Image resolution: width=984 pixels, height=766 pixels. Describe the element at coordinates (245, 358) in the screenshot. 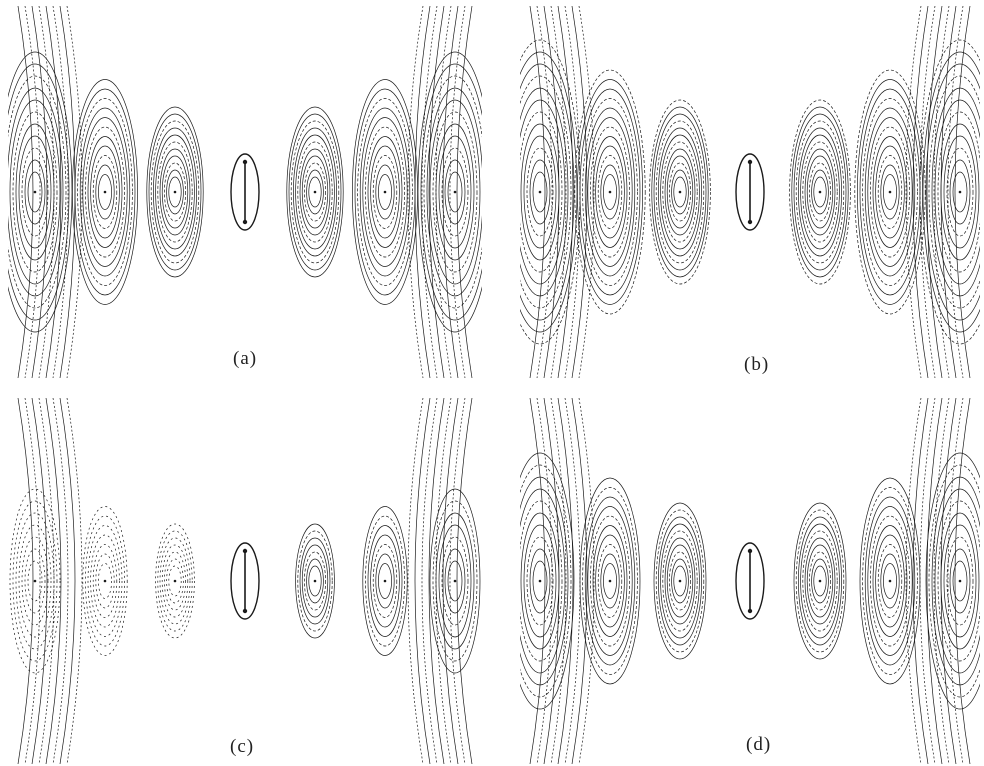

I see `panel-caption-a: (a)` at that location.